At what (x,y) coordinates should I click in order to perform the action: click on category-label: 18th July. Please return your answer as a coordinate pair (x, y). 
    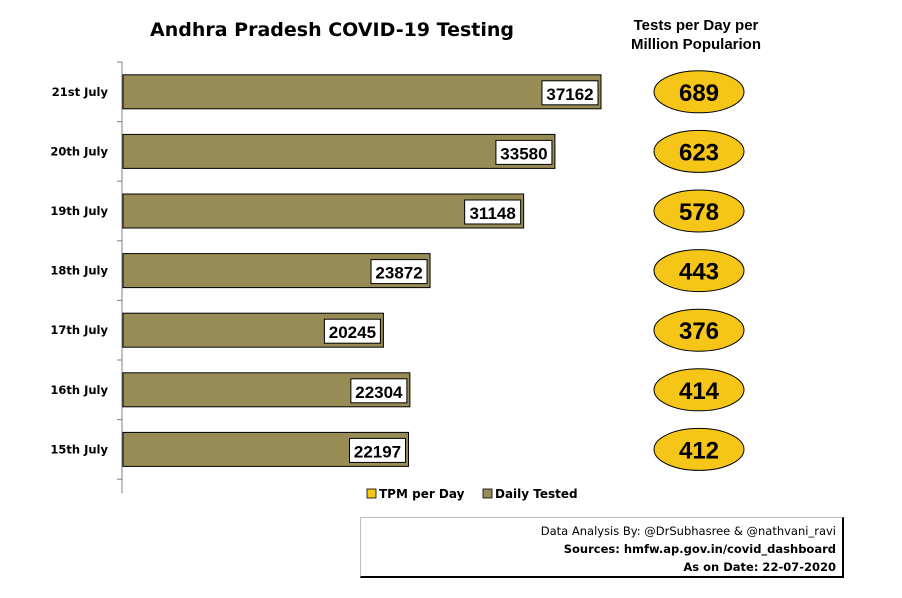
    Looking at the image, I should click on (79, 271).